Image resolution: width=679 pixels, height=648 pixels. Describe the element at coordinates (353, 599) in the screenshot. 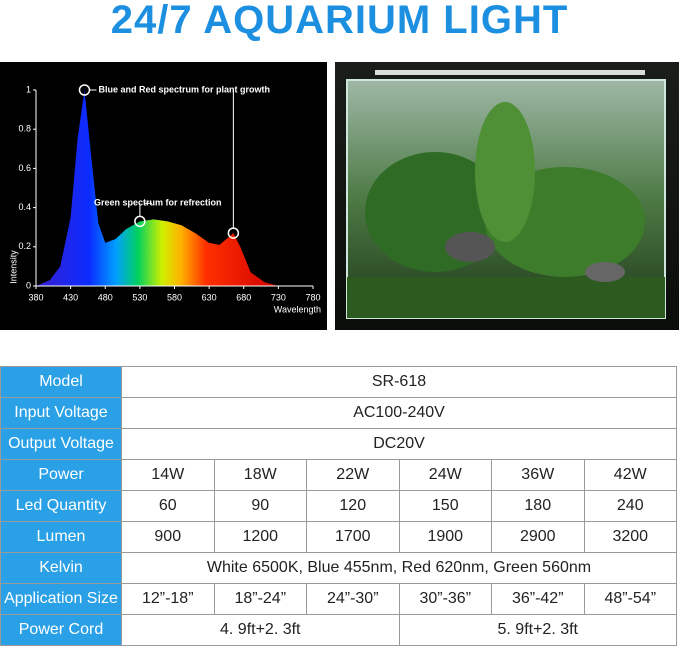

I see `cell: 24”-30”` at that location.